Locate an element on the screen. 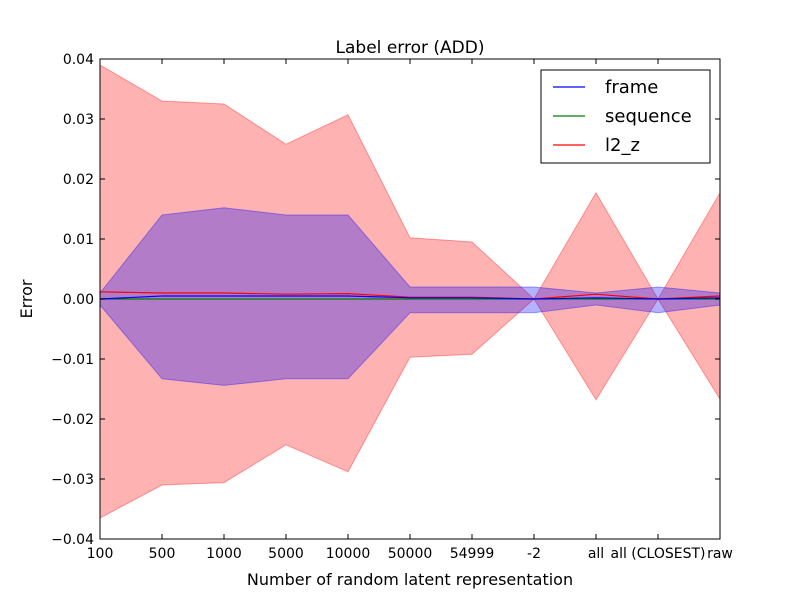 The width and height of the screenshot is (800, 600). line-frame is located at coordinates (410, 297).